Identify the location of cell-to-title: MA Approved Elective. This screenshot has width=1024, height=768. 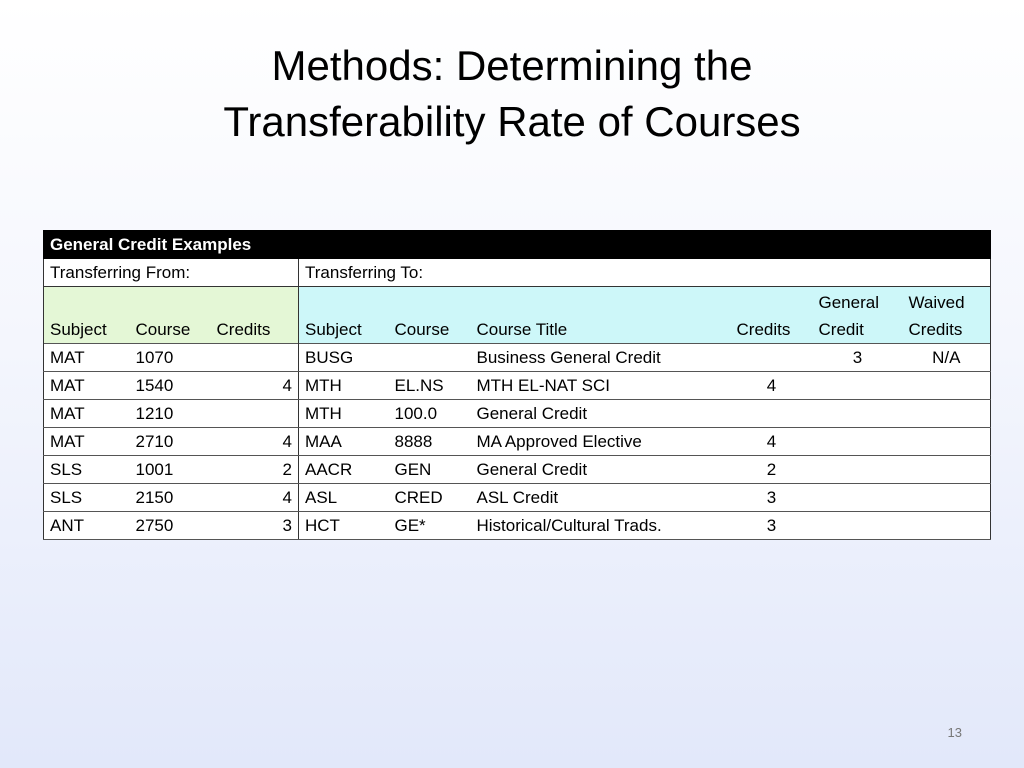
(600, 441).